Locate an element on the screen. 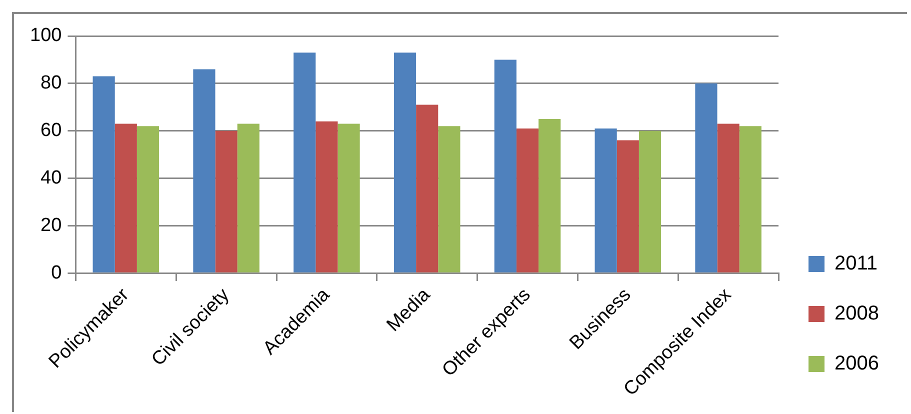  y-tick-label: 60 is located at coordinates (51, 131).